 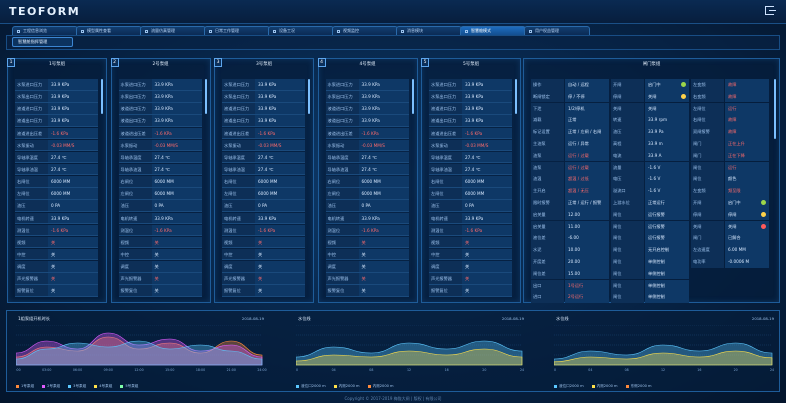 I want to click on tab-2: 流量仿真管理, so click(x=173, y=30).